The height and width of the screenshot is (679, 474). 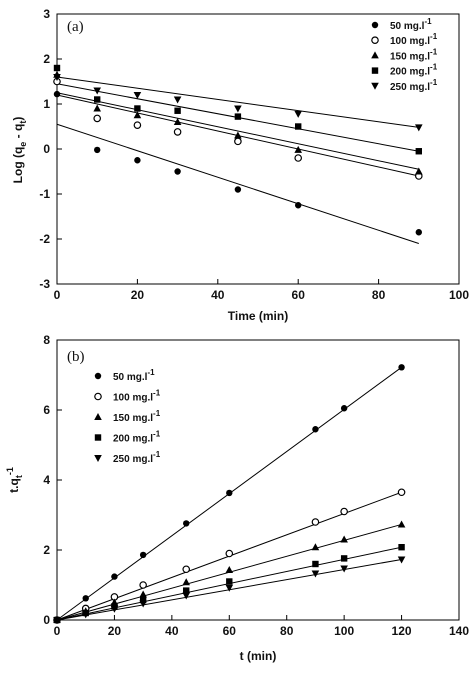 I want to click on x-tick-label-b: 40, so click(x=172, y=631).